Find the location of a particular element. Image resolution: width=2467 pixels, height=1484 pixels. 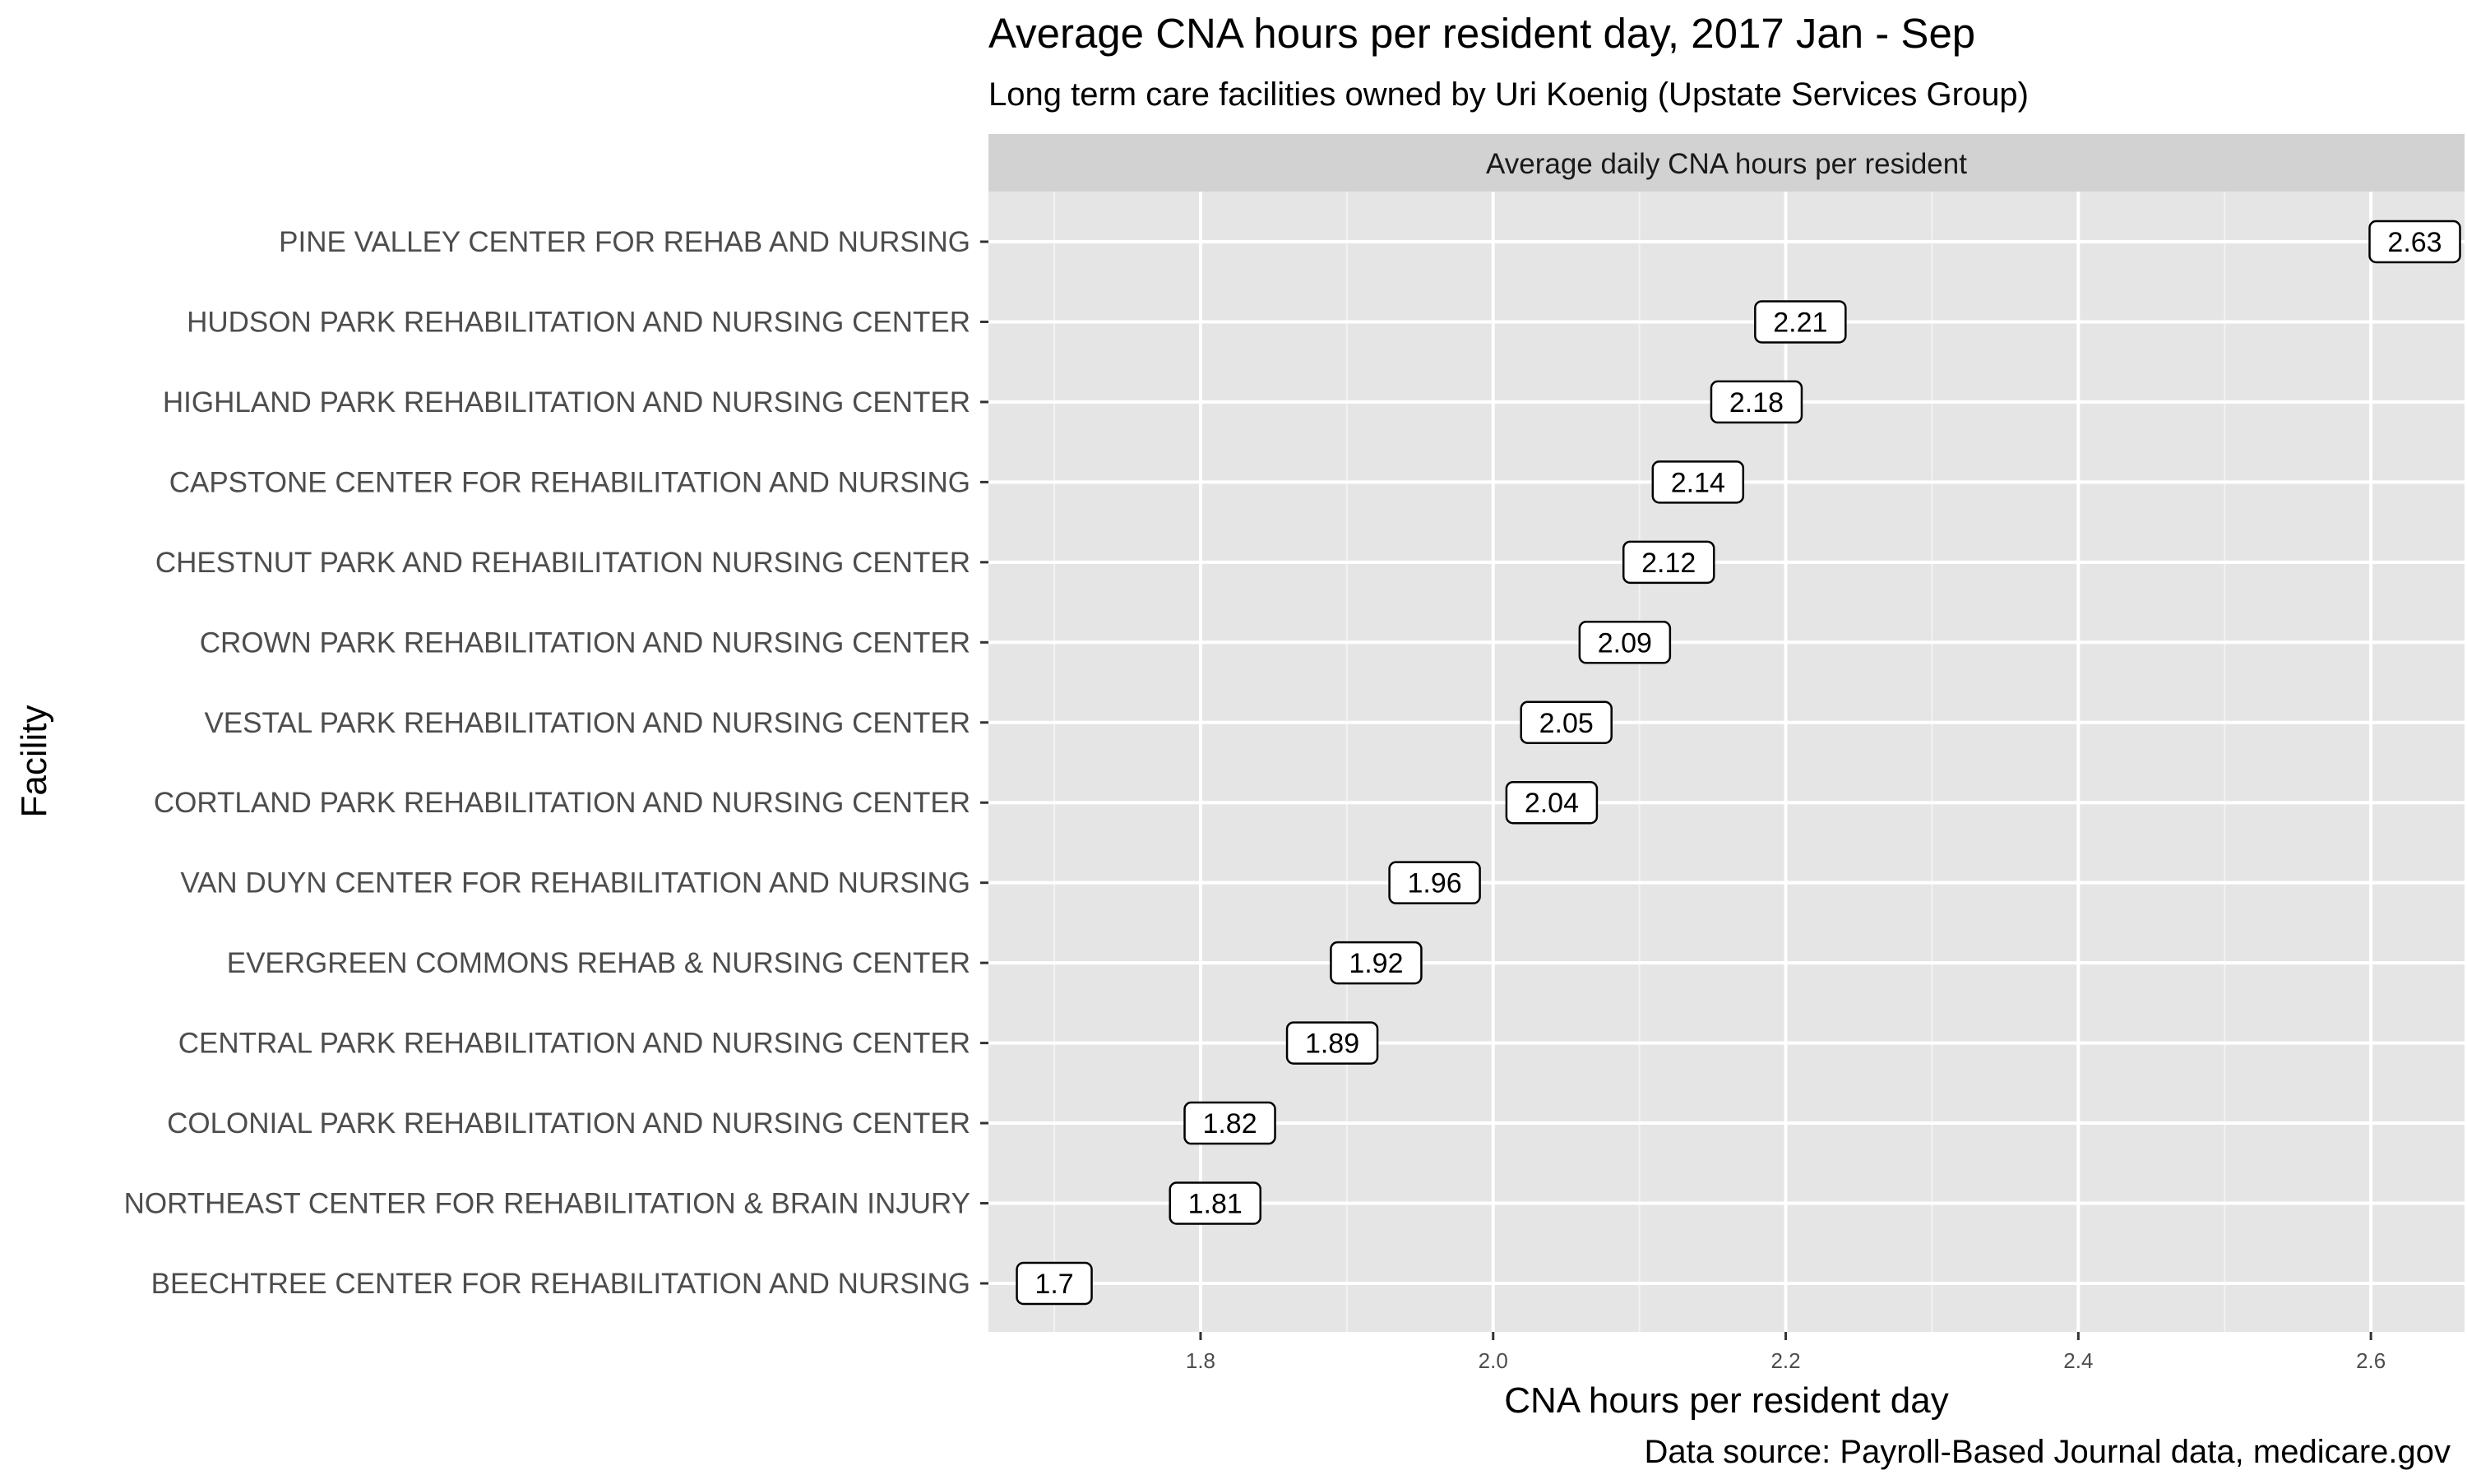

x-tick-label-1: 2.0 is located at coordinates (1493, 1360).